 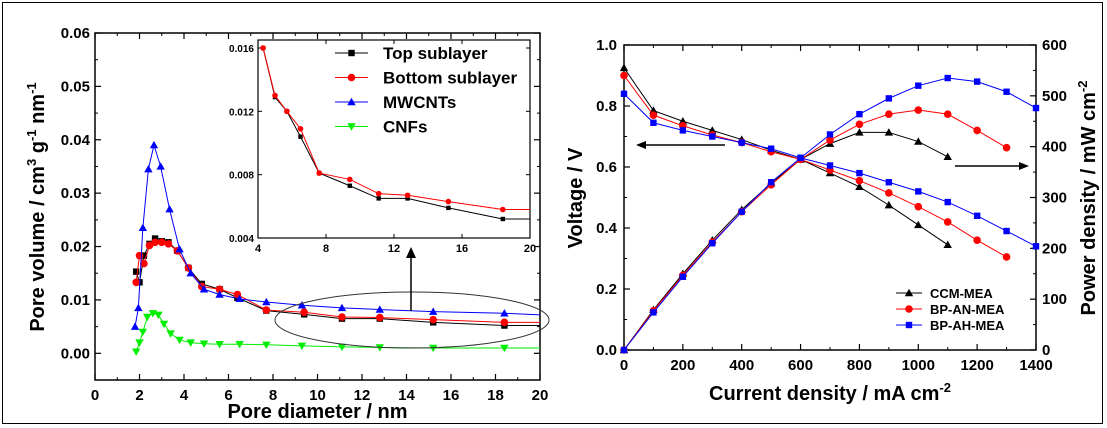 I want to click on y2-axis-label-part: -2, so click(x=1082, y=87).